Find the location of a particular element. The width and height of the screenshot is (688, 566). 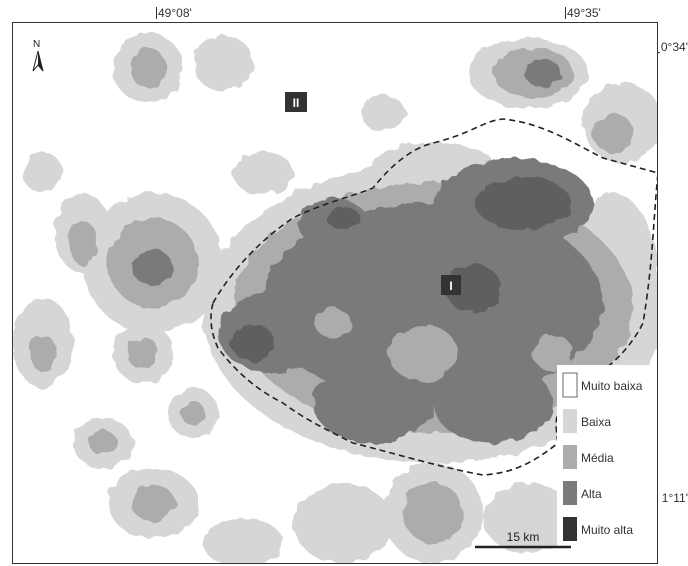

coordinate-top-left: 49°08' is located at coordinates (174, 13).